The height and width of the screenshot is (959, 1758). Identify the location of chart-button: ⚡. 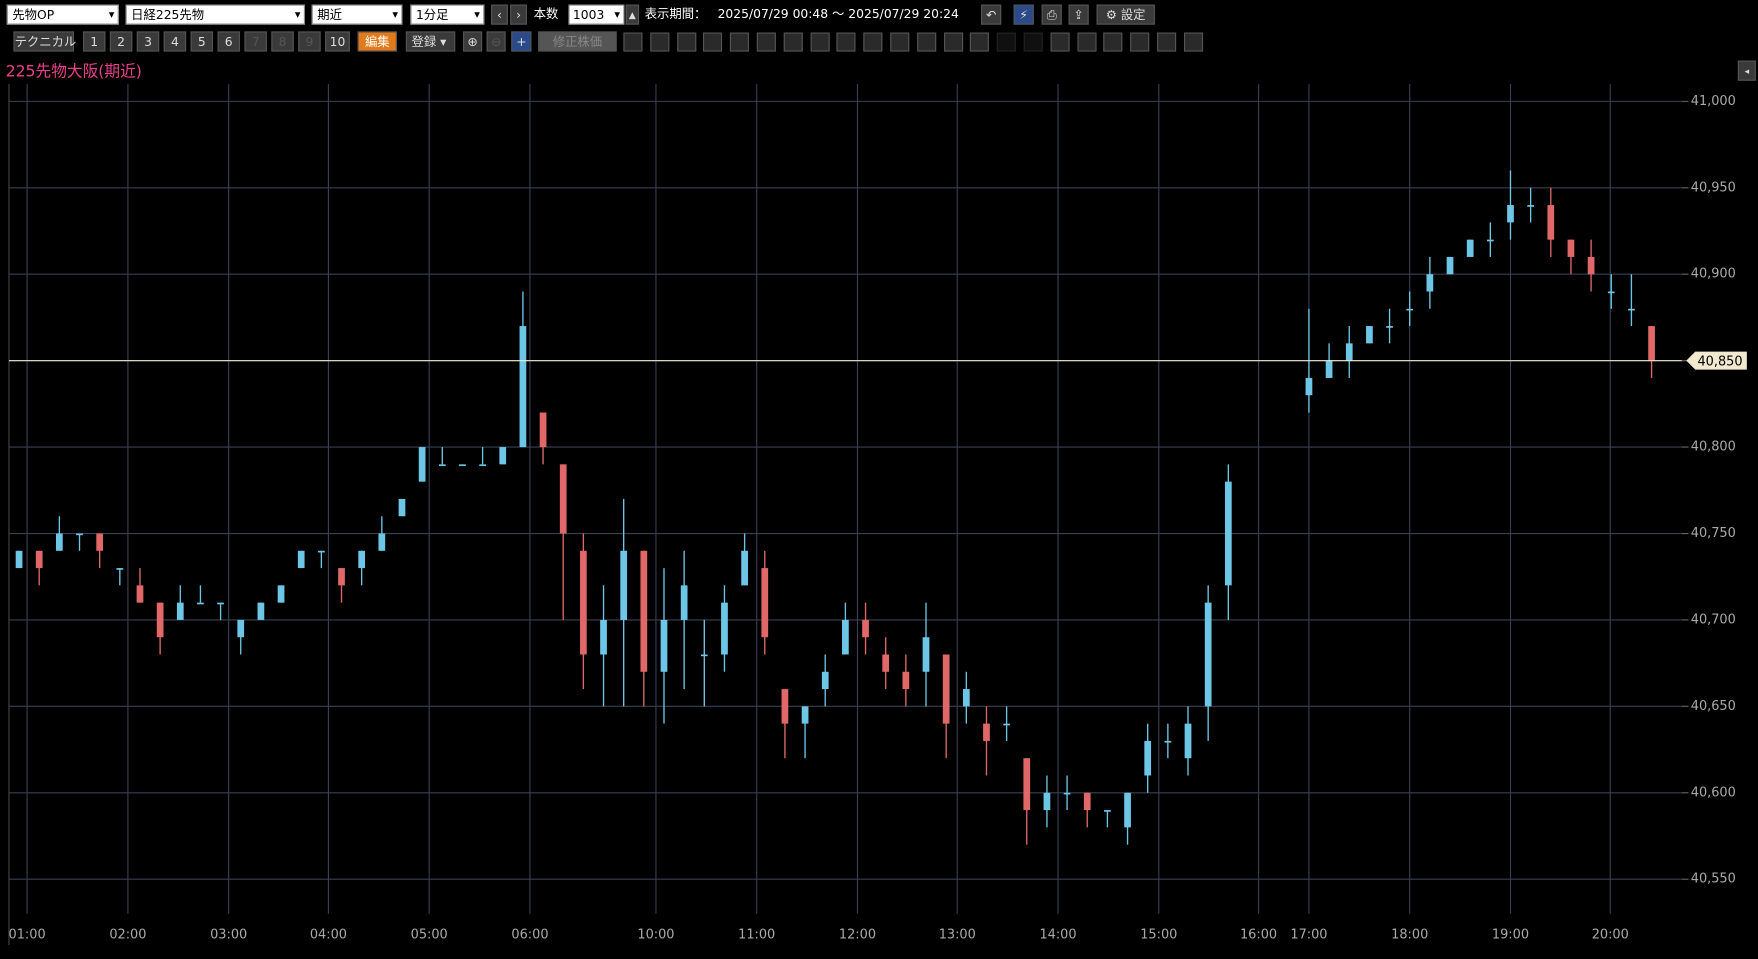
(1023, 14).